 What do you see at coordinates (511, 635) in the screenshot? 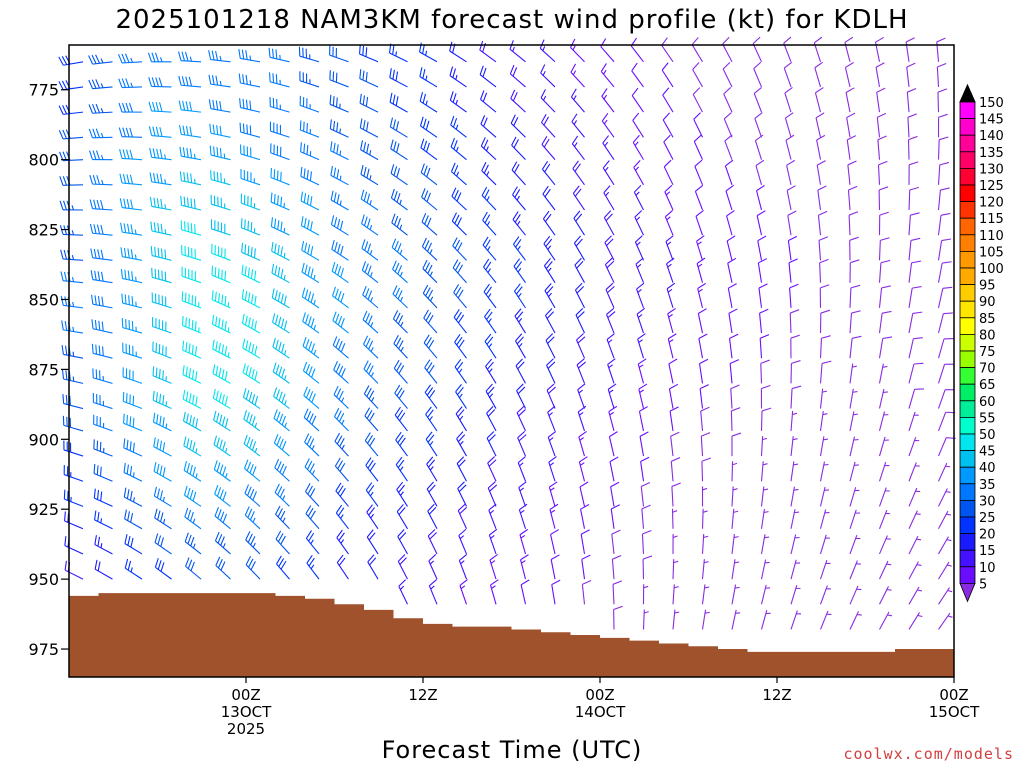
I see `terrain-fill` at bounding box center [511, 635].